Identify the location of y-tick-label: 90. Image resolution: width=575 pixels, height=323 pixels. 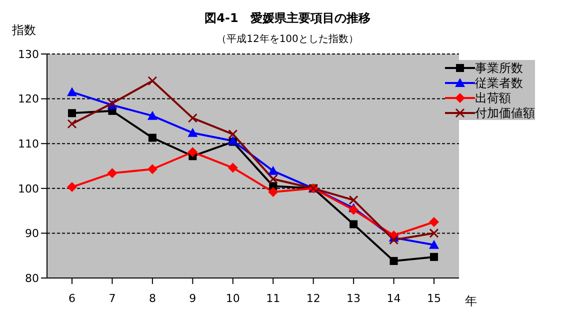
(32, 233).